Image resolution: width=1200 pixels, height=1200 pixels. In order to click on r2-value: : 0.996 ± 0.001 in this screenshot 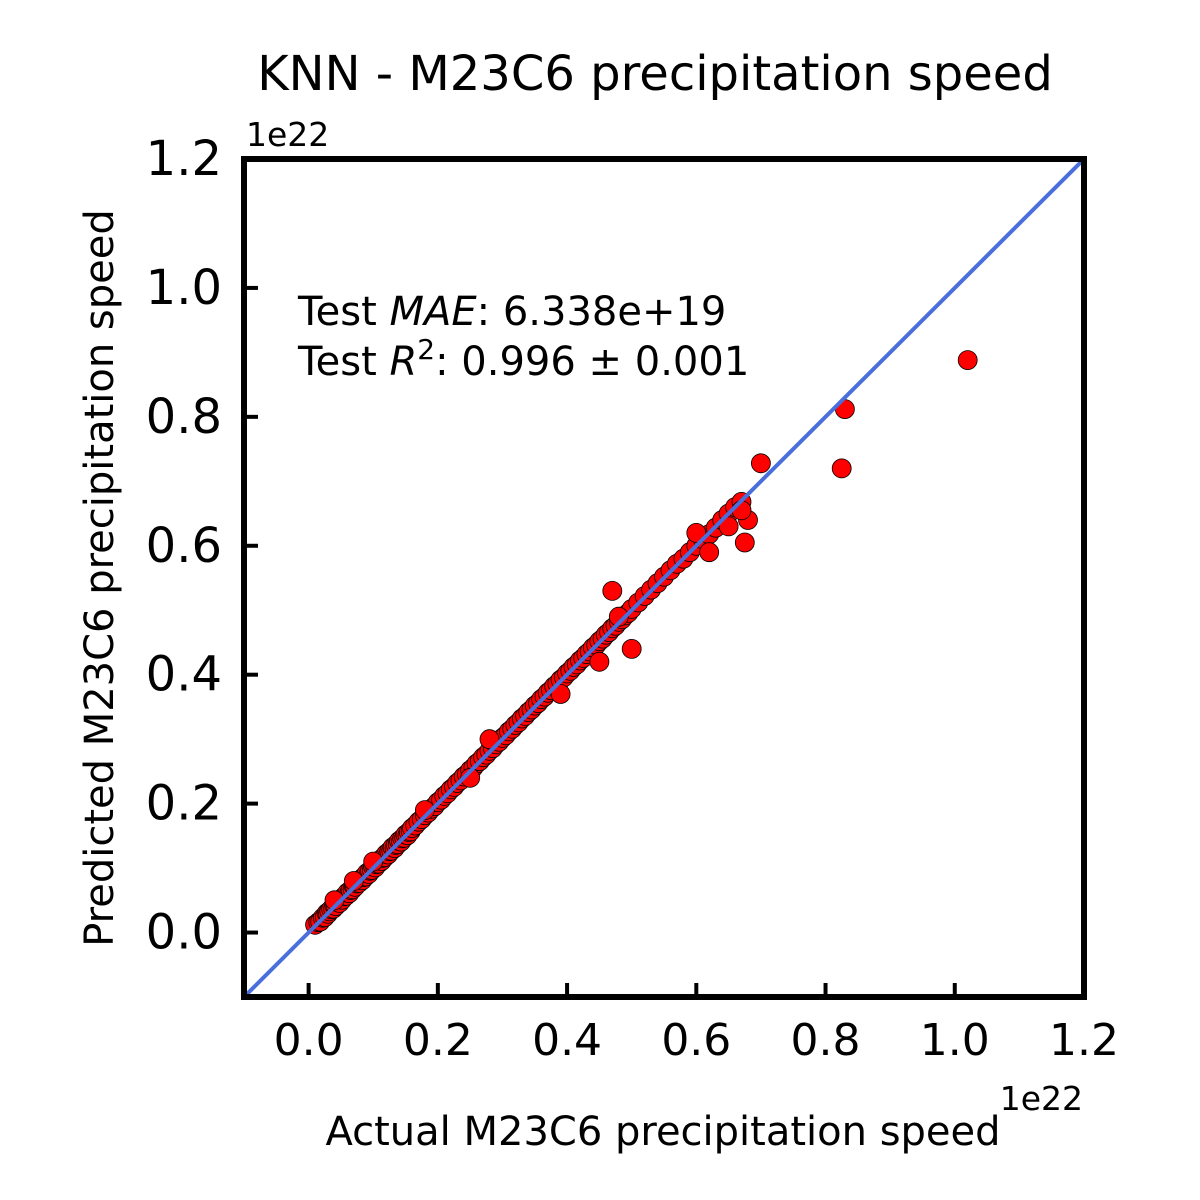, I will do `click(592, 362)`.